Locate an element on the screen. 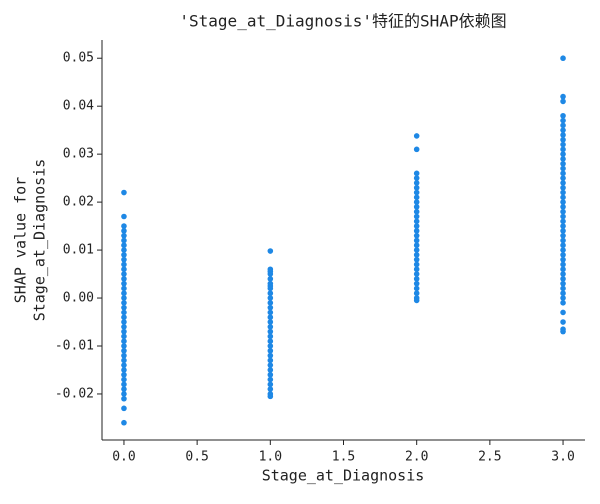 This screenshot has height=504, width=600. y-axis-label: Stage_at_Diagnosis is located at coordinates (40, 240).